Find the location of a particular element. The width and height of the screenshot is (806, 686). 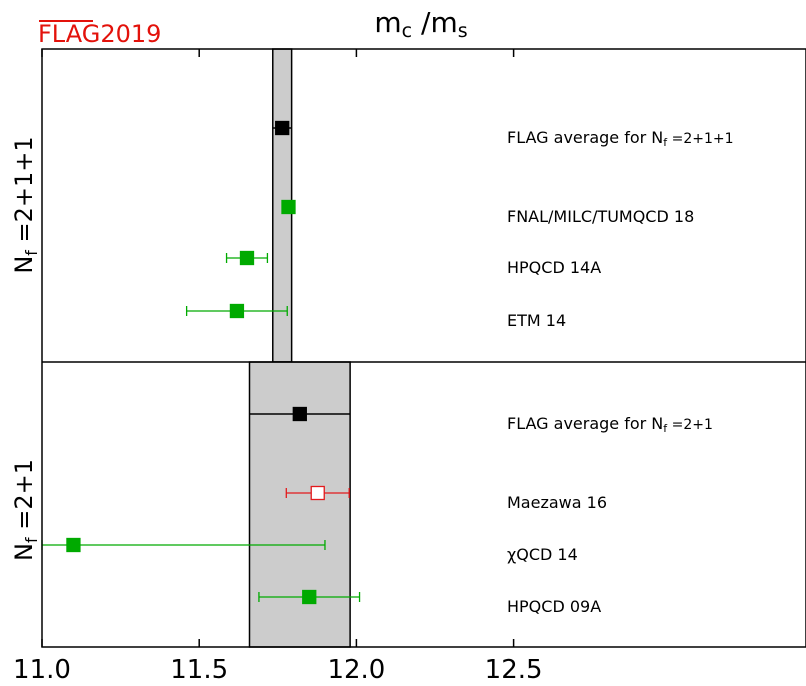

flag-logo: FLAG2019 is located at coordinates (99, 34).